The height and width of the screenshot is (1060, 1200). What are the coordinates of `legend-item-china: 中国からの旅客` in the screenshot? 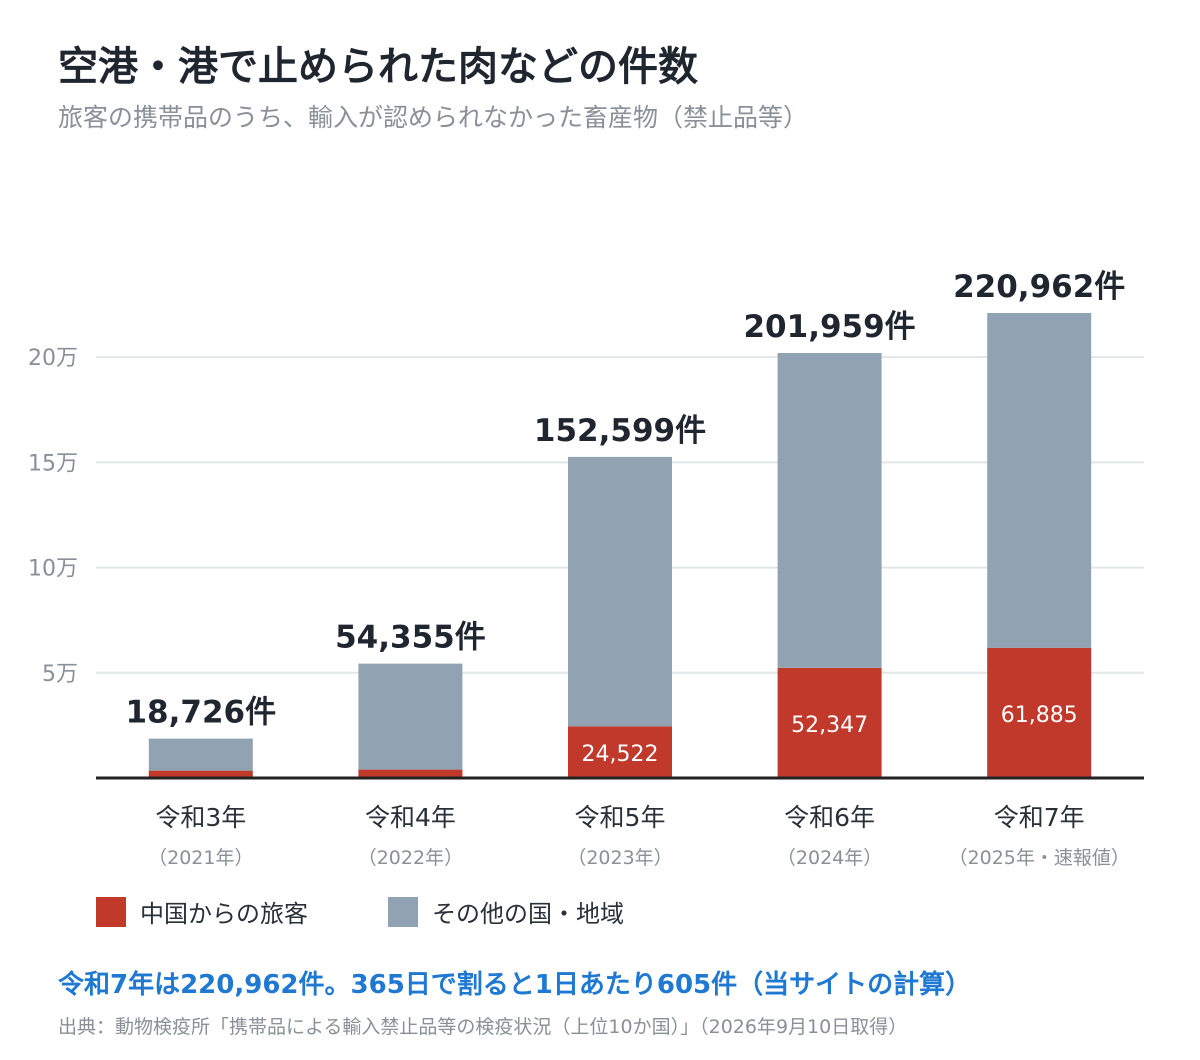 It's located at (202, 911).